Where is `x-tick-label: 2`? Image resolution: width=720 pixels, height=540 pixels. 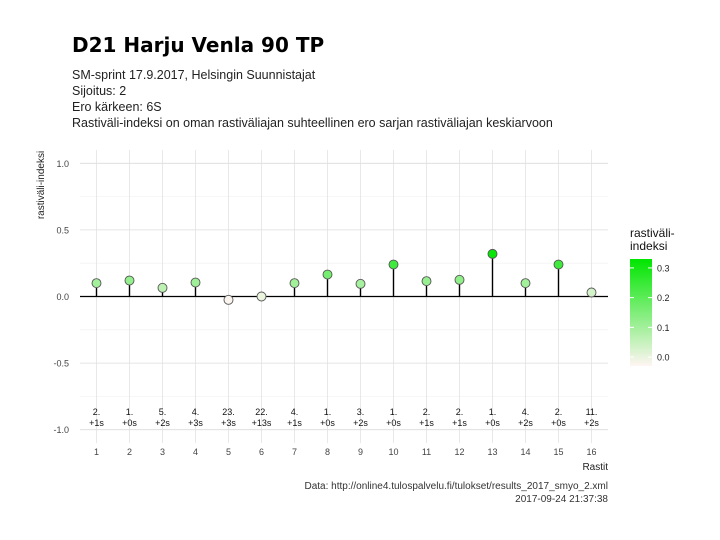 x-tick-label: 2 is located at coordinates (129, 452).